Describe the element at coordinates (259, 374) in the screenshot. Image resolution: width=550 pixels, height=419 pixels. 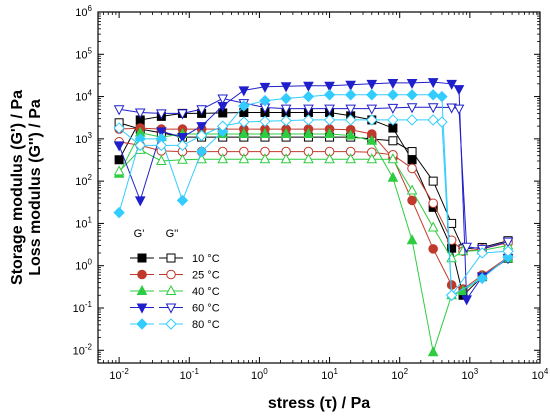
I see `x-tick-label: 10⁰` at that location.